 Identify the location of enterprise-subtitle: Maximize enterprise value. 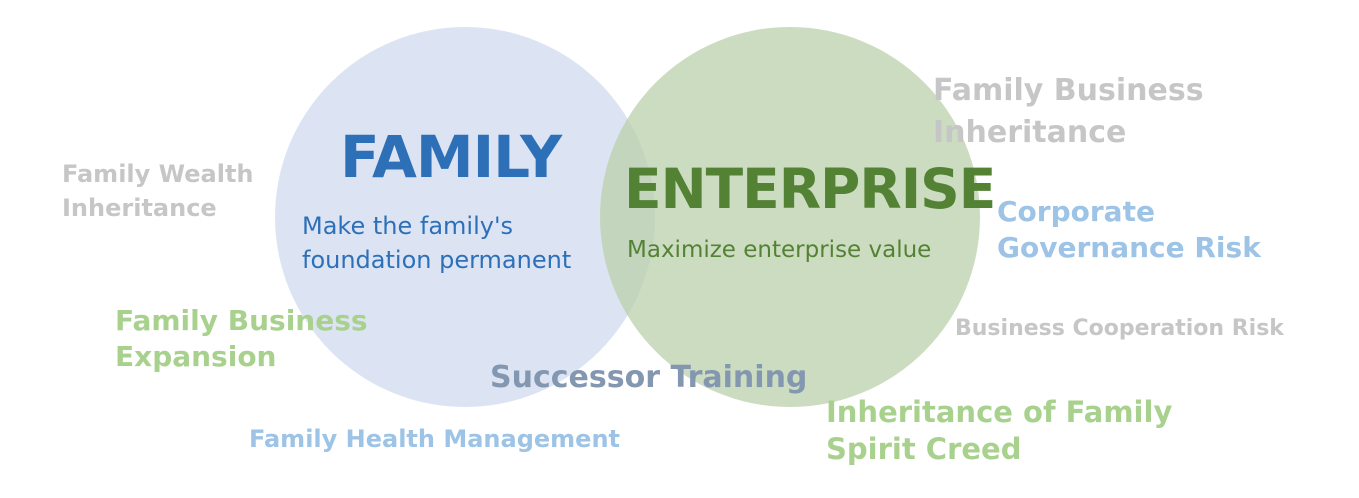
(779, 250).